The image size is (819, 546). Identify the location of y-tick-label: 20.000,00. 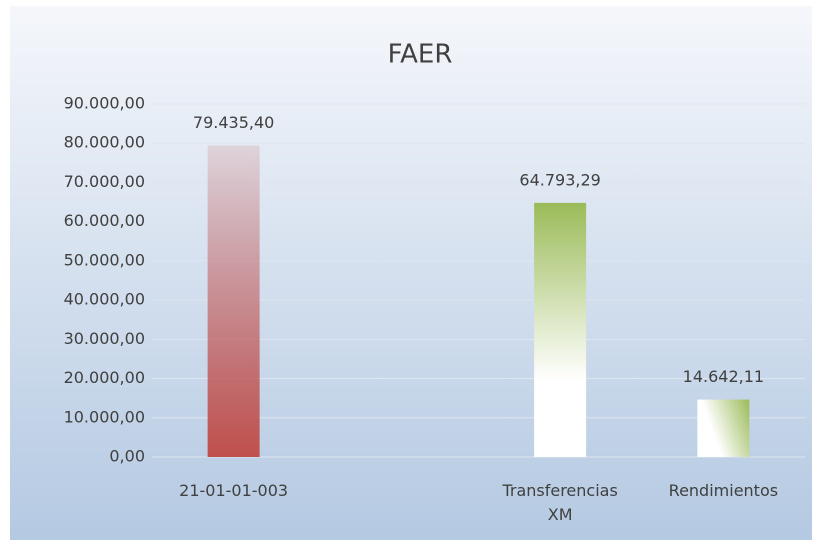
(104, 377).